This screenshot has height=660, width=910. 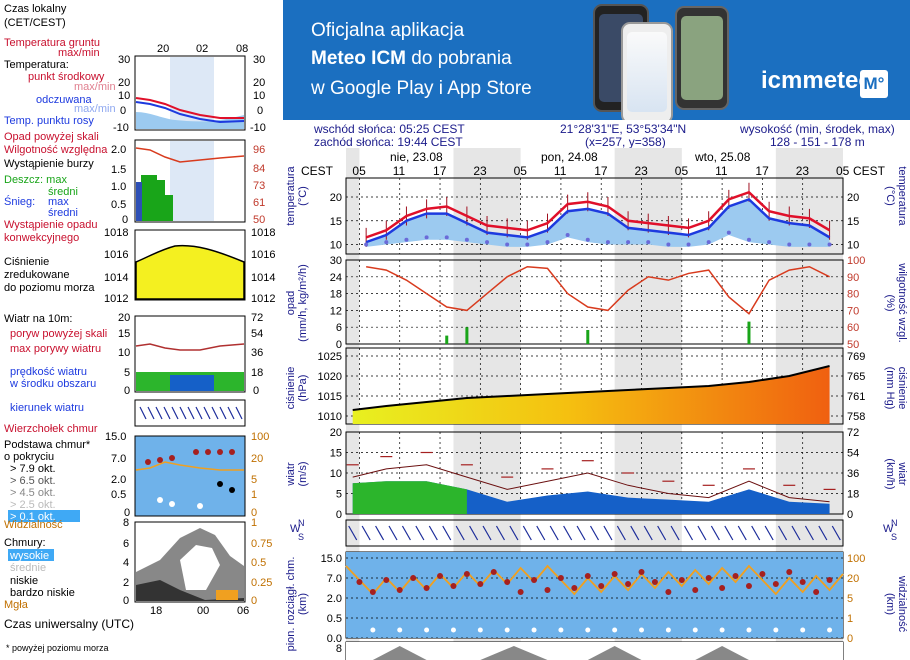 I want to click on utc-tick: 18, so click(x=156, y=611).